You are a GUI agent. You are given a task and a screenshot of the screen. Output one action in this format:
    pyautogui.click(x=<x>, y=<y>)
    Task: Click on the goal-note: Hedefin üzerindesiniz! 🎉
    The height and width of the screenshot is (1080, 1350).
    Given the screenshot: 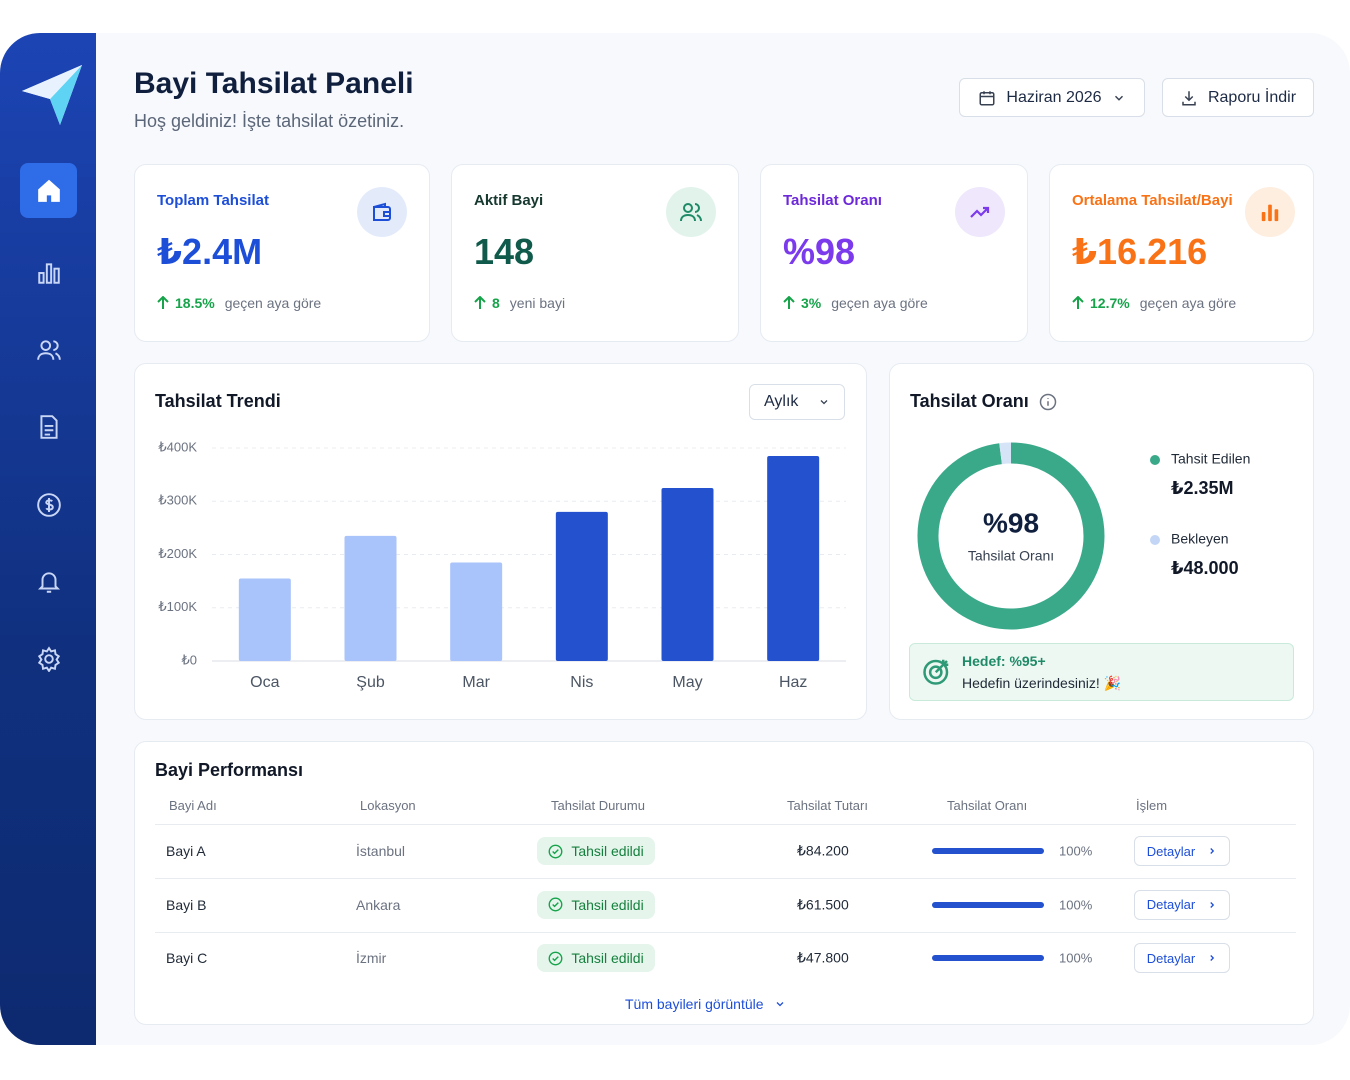 What is the action you would take?
    pyautogui.click(x=1042, y=683)
    